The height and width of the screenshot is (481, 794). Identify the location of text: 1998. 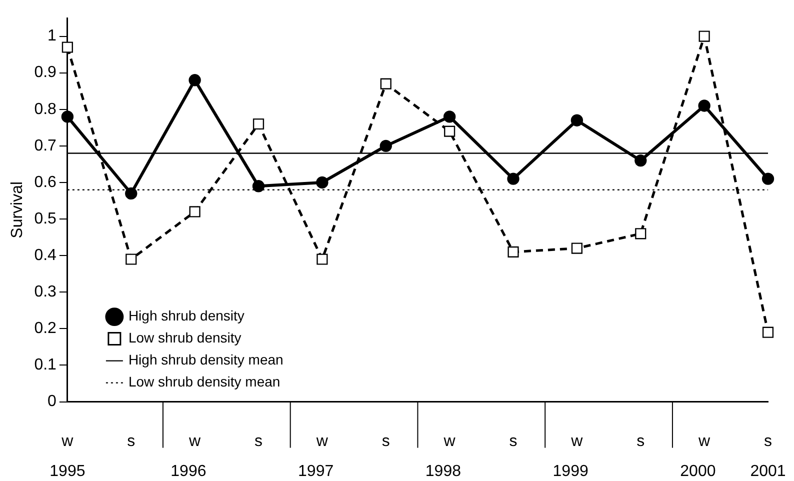
(443, 471).